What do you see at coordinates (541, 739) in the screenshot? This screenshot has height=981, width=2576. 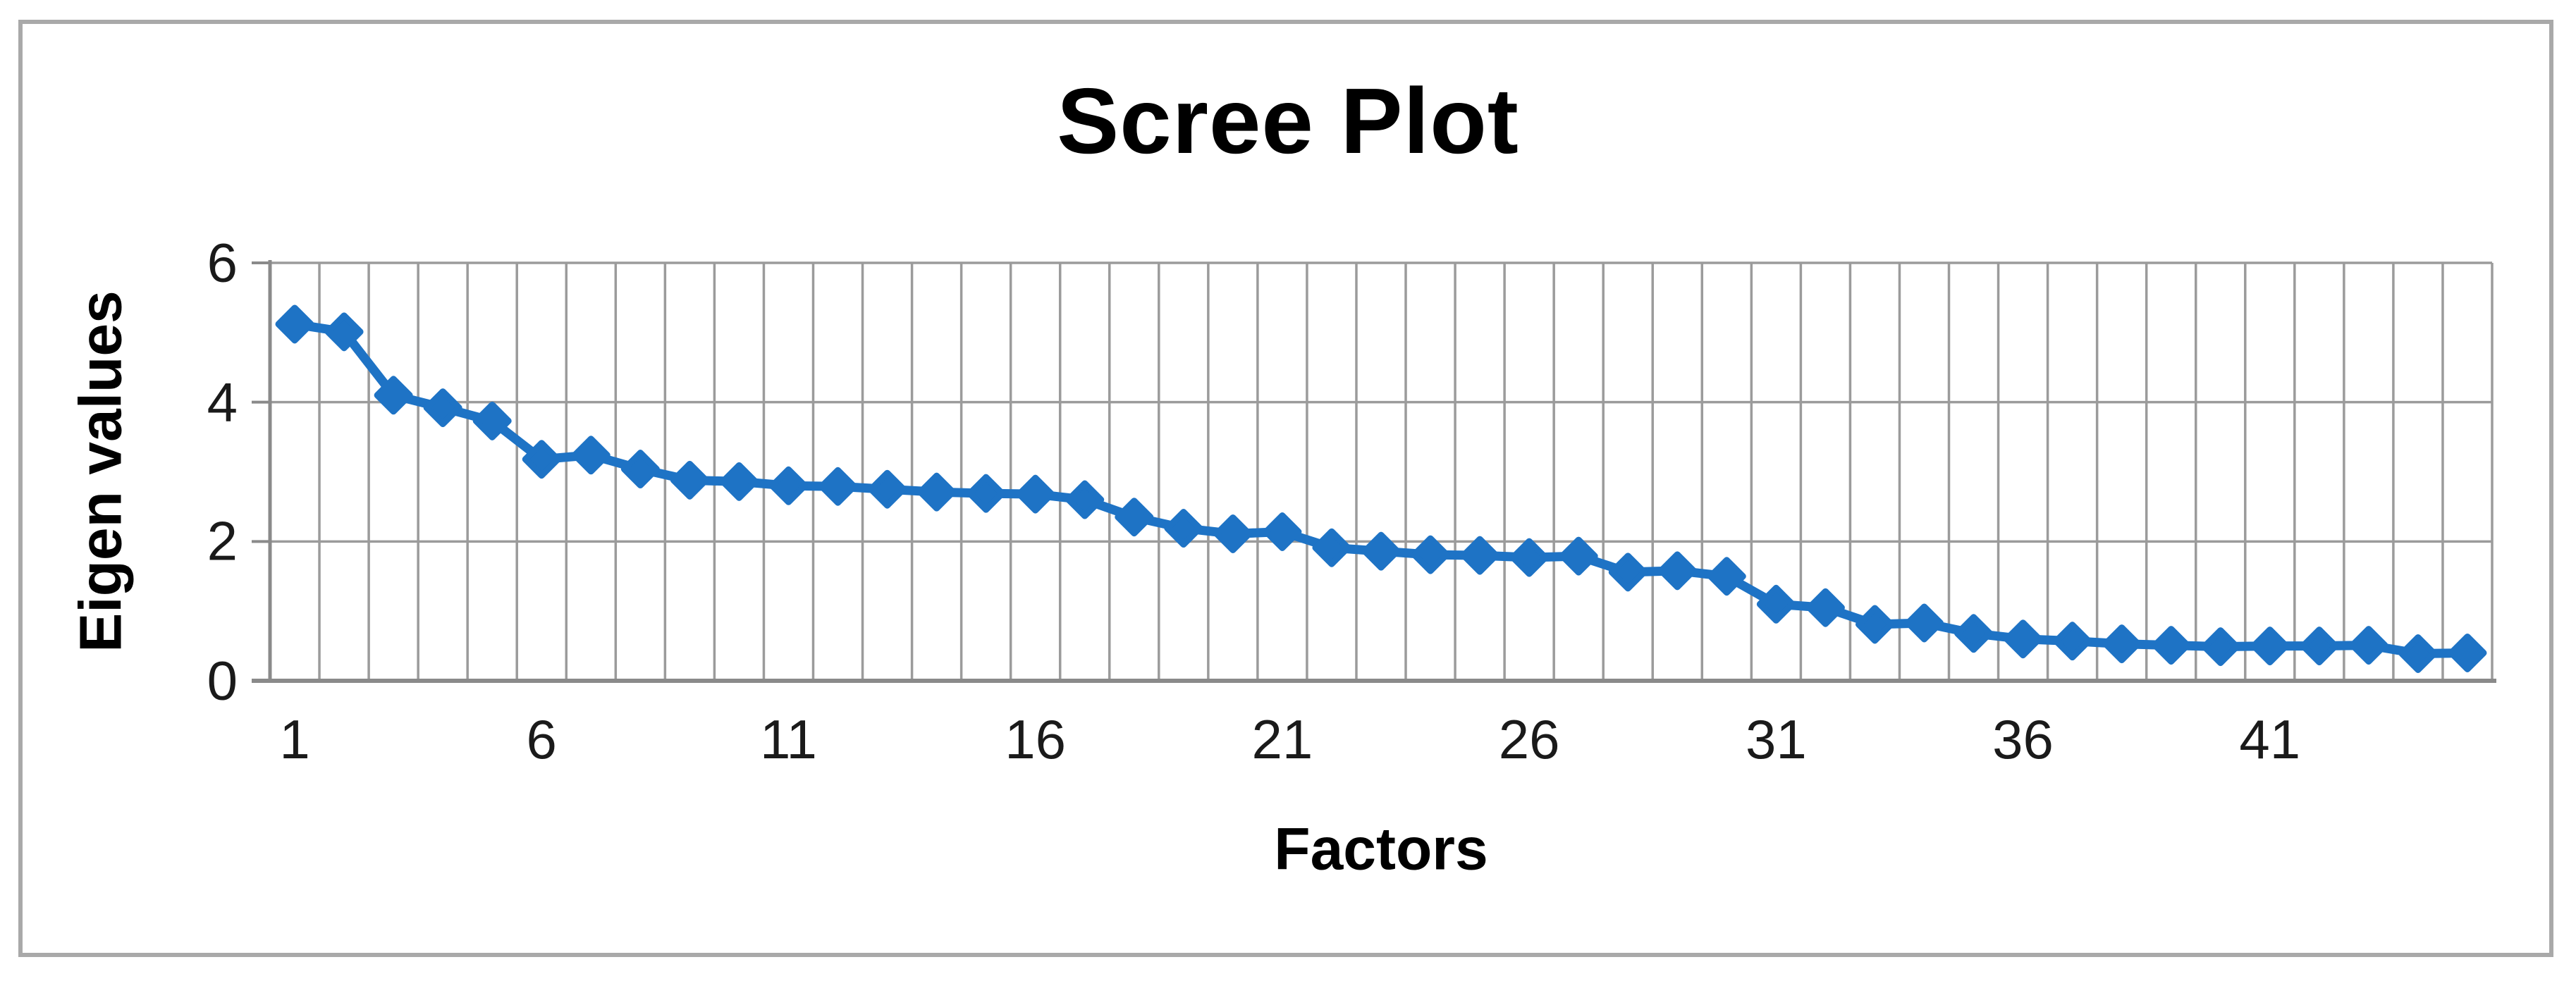 I see `x-axis-tick-label: 6` at bounding box center [541, 739].